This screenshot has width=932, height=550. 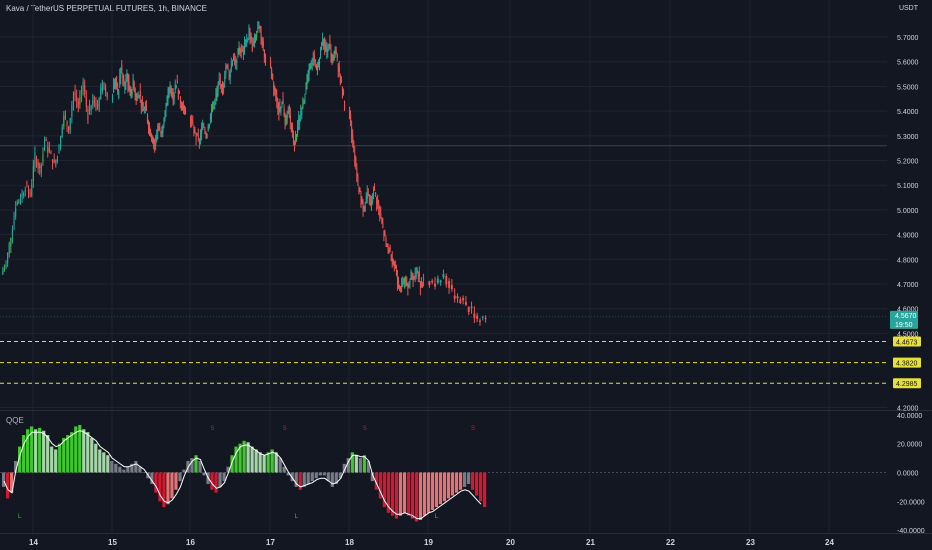 I want to click on qqe-indicator-label: QQE, so click(x=15, y=420).